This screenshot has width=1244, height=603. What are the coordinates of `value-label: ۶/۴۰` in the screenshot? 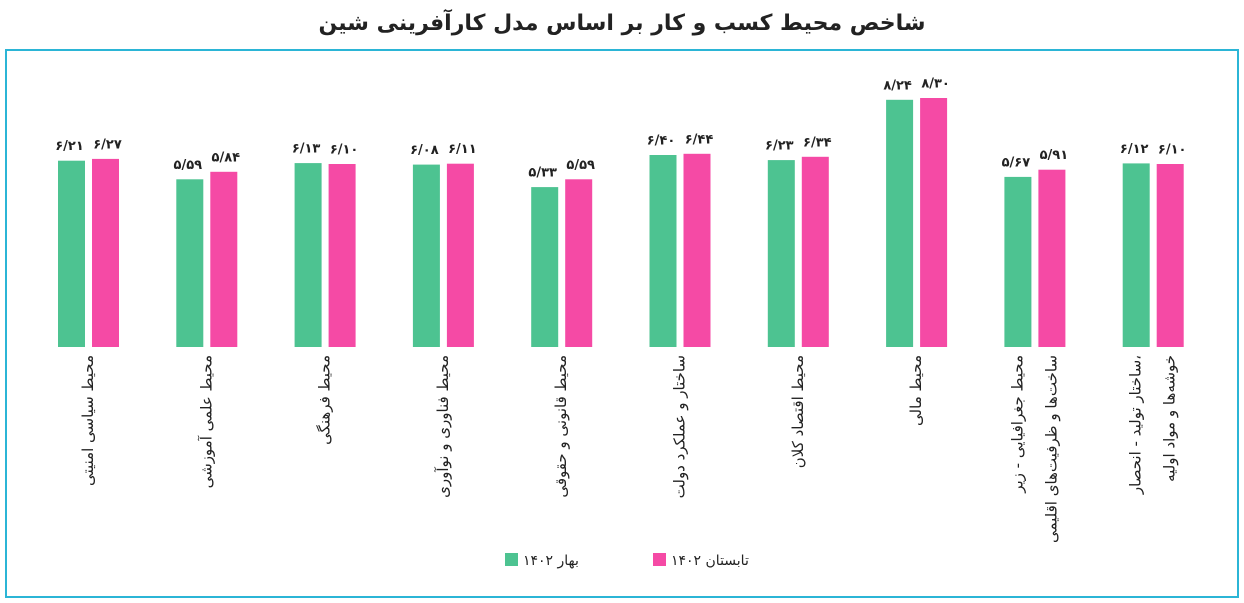 It's located at (661, 141).